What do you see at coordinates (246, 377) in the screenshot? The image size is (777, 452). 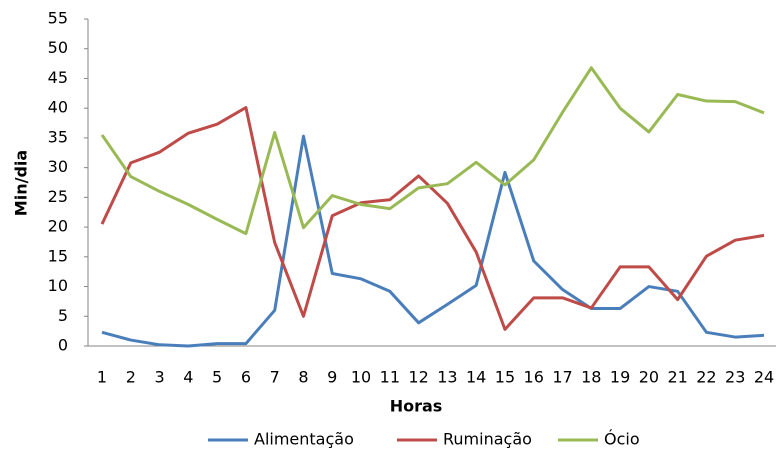 I see `x-tick-label: 6` at bounding box center [246, 377].